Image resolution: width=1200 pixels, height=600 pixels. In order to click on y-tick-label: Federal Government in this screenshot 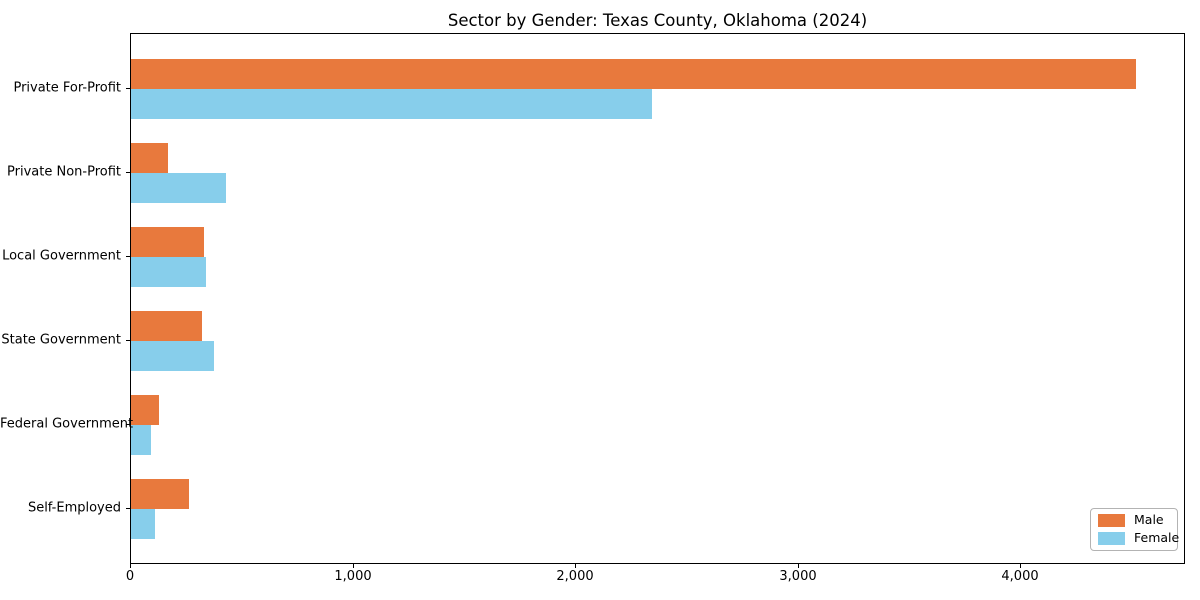, I will do `click(67, 424)`.